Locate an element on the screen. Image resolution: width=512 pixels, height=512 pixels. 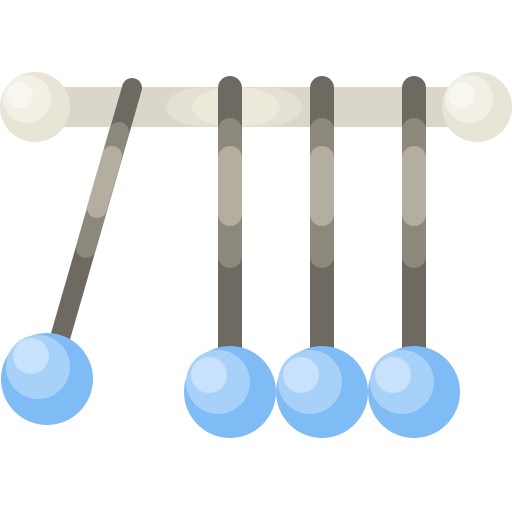
bar-cap-left-light is located at coordinates (27, 99).